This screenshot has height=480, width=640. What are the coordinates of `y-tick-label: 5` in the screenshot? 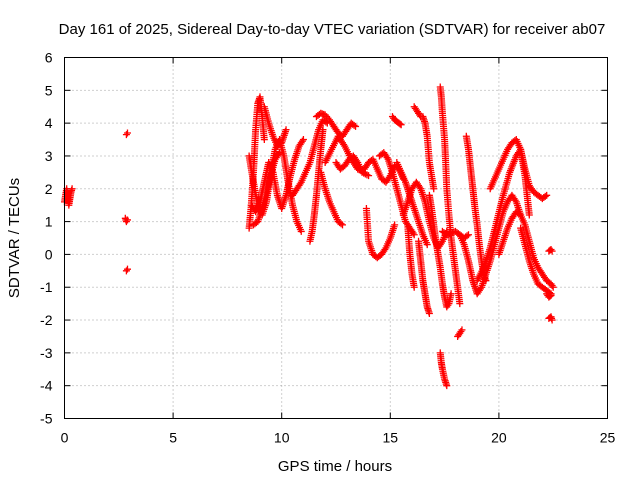 It's located at (49, 90).